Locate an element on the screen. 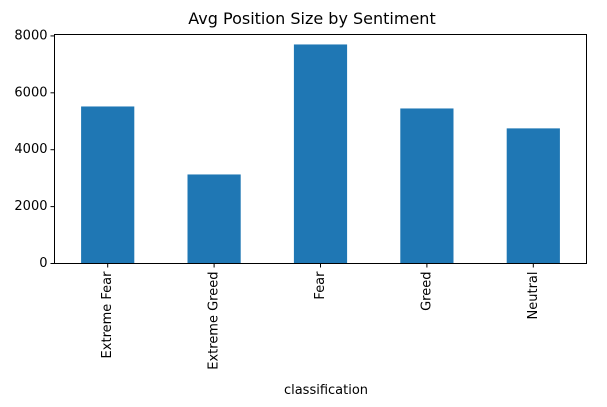  x-tick-label-neutral: Neutral is located at coordinates (533, 296).